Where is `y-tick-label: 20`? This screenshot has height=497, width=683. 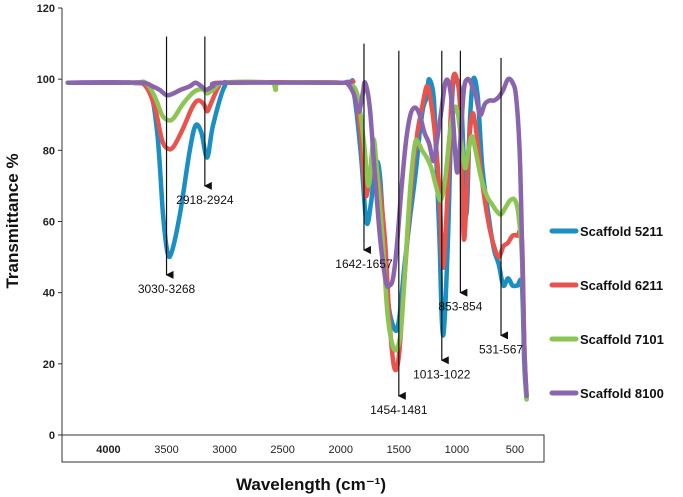 y-tick-label: 20 is located at coordinates (49, 365).